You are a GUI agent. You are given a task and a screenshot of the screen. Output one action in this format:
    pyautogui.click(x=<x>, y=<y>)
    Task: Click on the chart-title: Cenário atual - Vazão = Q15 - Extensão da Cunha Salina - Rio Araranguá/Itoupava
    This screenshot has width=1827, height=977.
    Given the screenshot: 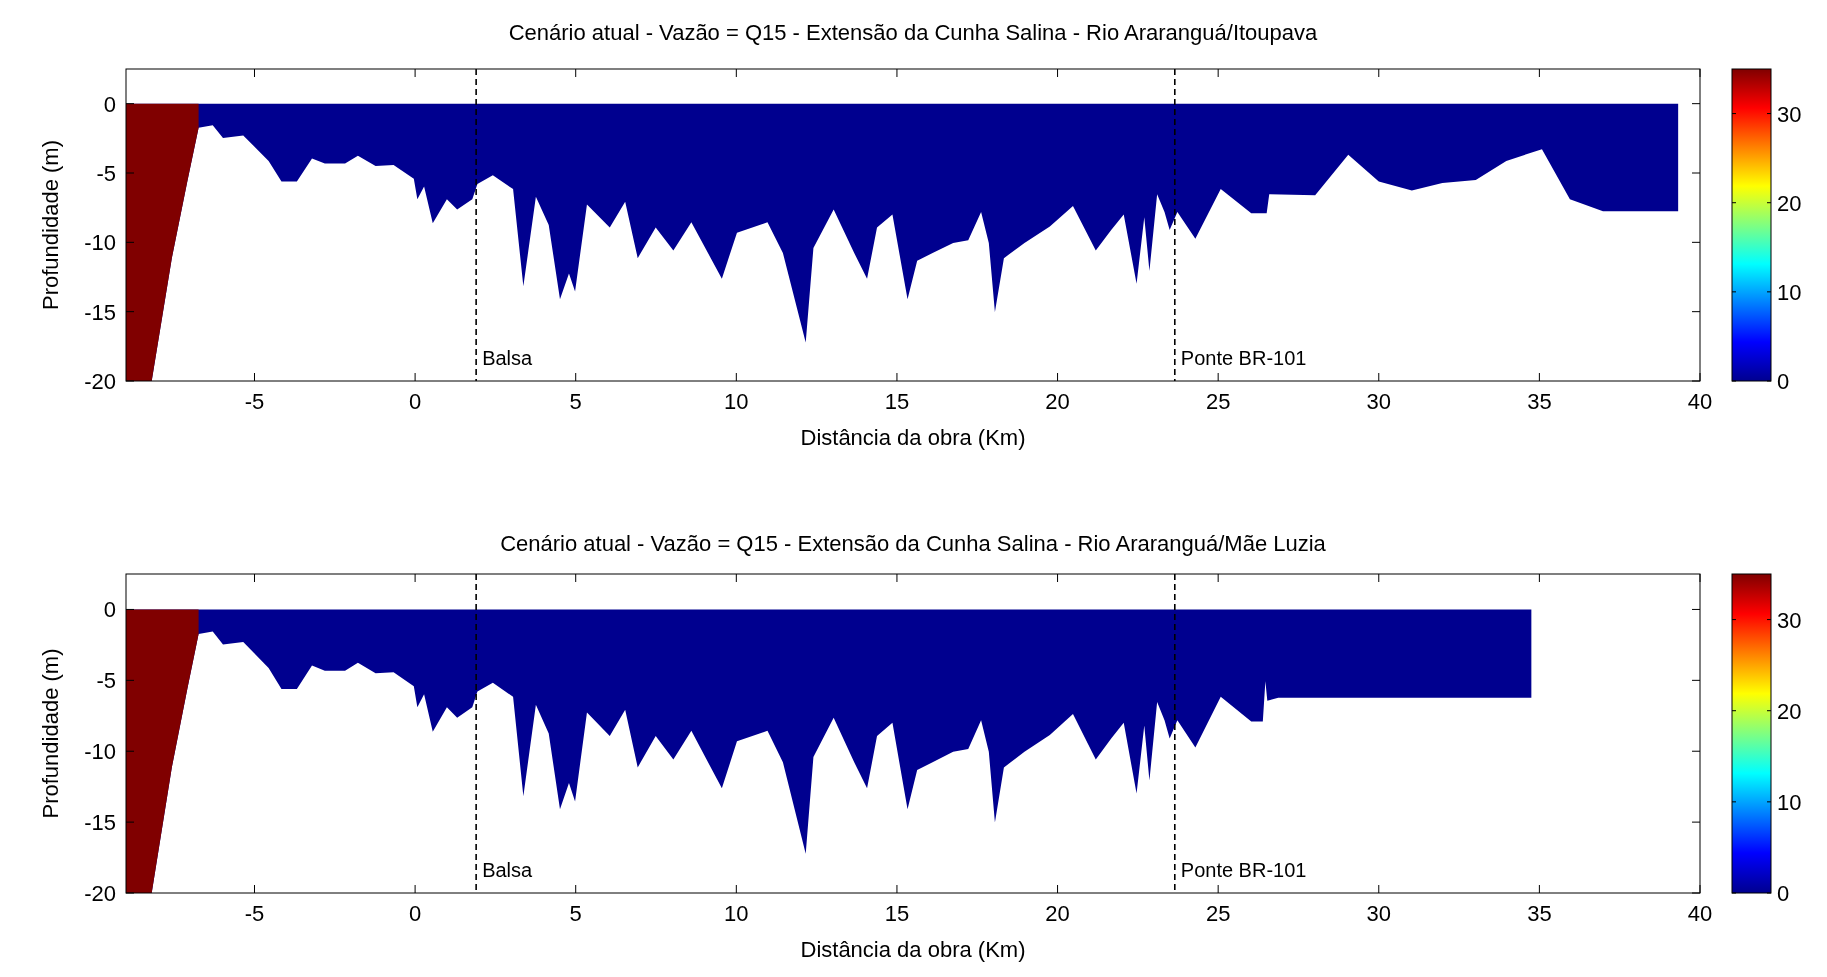 What is the action you would take?
    pyautogui.click(x=913, y=32)
    